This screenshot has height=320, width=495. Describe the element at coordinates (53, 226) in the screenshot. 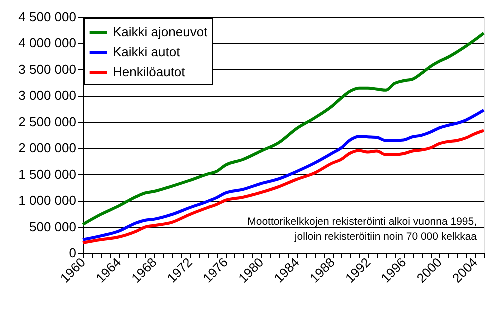

I see `y-tick-label: 500 000` at that location.